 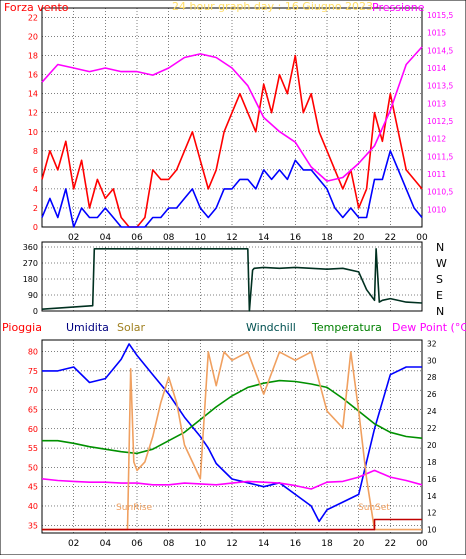 What do you see at coordinates (432, 428) in the screenshot?
I see `y-right-tick-label: 22` at bounding box center [432, 428].